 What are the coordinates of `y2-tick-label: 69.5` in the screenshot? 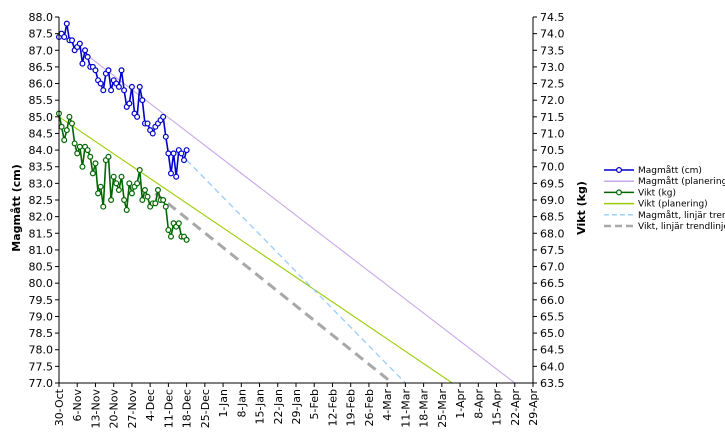 It's located at (552, 183).